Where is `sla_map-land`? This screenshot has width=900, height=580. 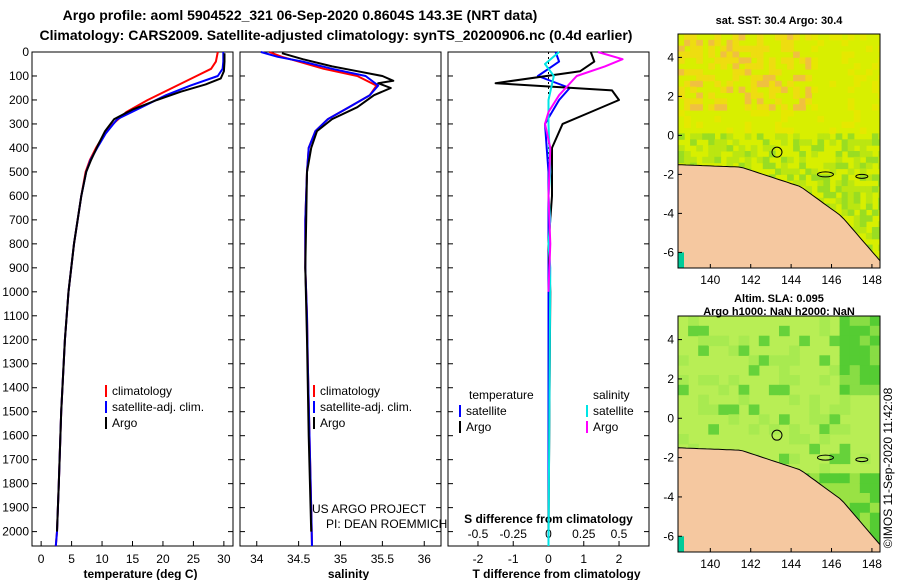 sla_map-land is located at coordinates (779, 499).